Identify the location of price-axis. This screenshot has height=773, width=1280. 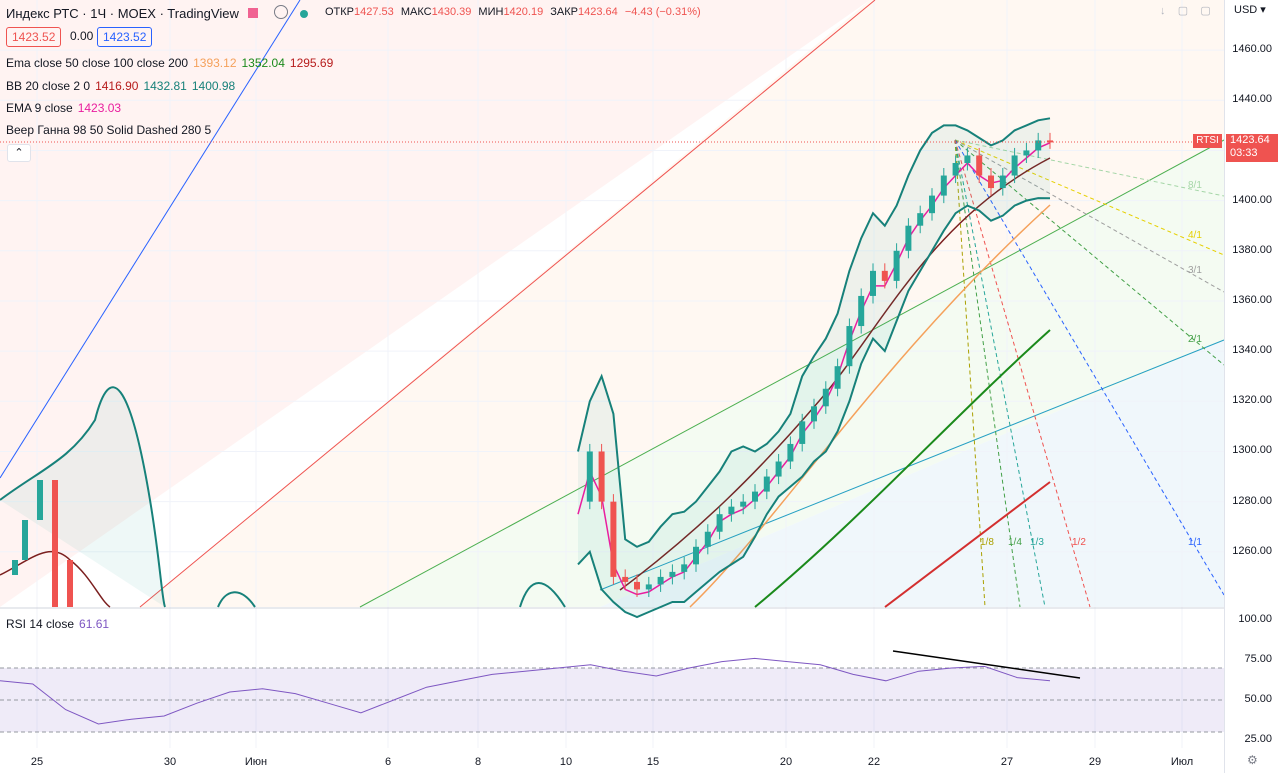
(1252, 386).